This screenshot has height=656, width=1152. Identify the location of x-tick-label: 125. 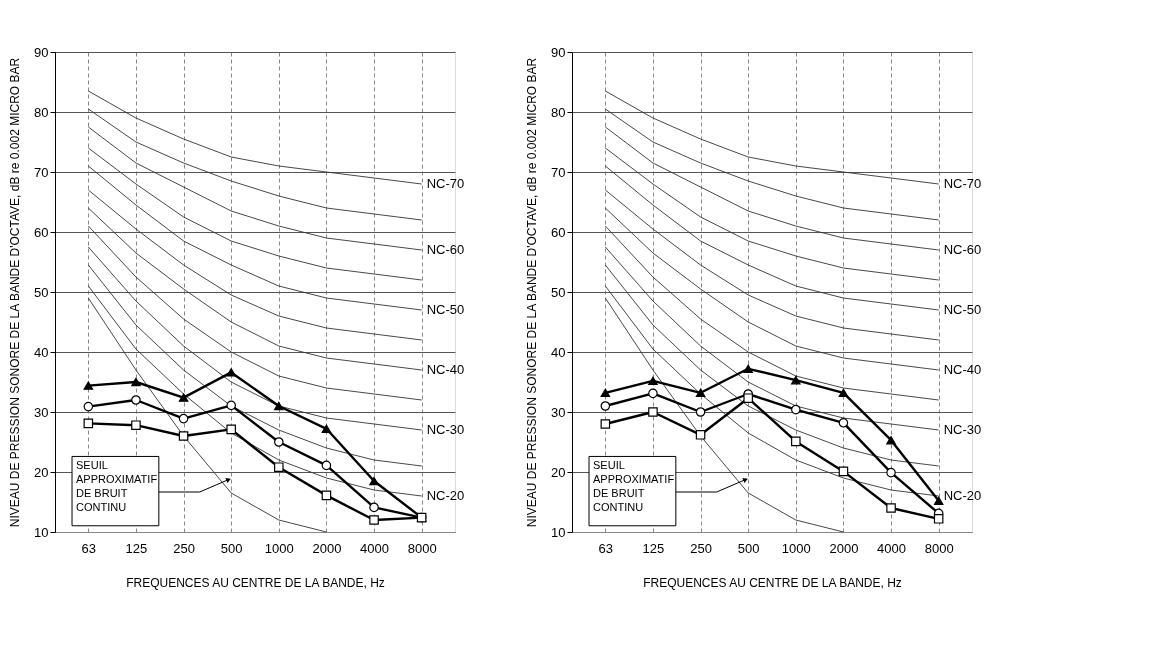
(136, 548).